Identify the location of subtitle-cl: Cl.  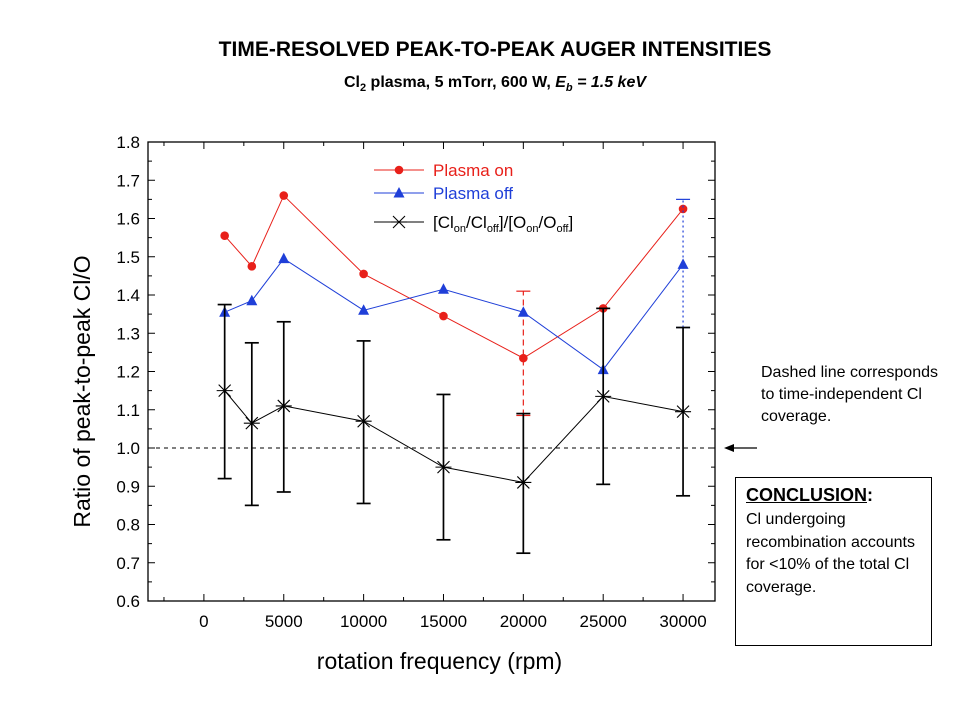
(351, 82).